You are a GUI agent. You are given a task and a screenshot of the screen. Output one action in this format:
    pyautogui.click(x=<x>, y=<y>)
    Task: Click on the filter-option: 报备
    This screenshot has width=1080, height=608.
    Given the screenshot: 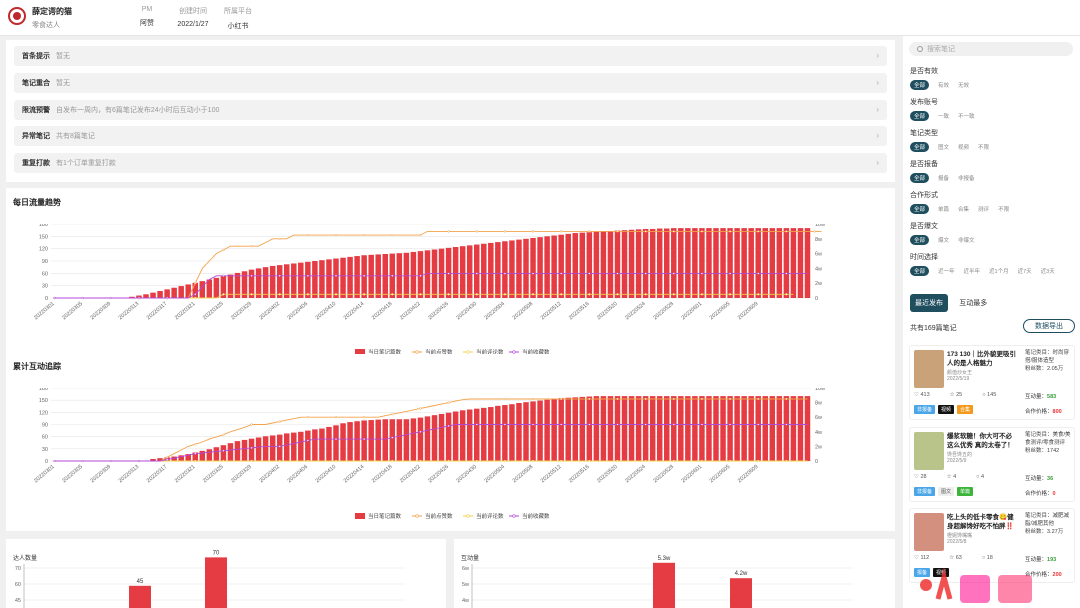 What is the action you would take?
    pyautogui.click(x=944, y=179)
    